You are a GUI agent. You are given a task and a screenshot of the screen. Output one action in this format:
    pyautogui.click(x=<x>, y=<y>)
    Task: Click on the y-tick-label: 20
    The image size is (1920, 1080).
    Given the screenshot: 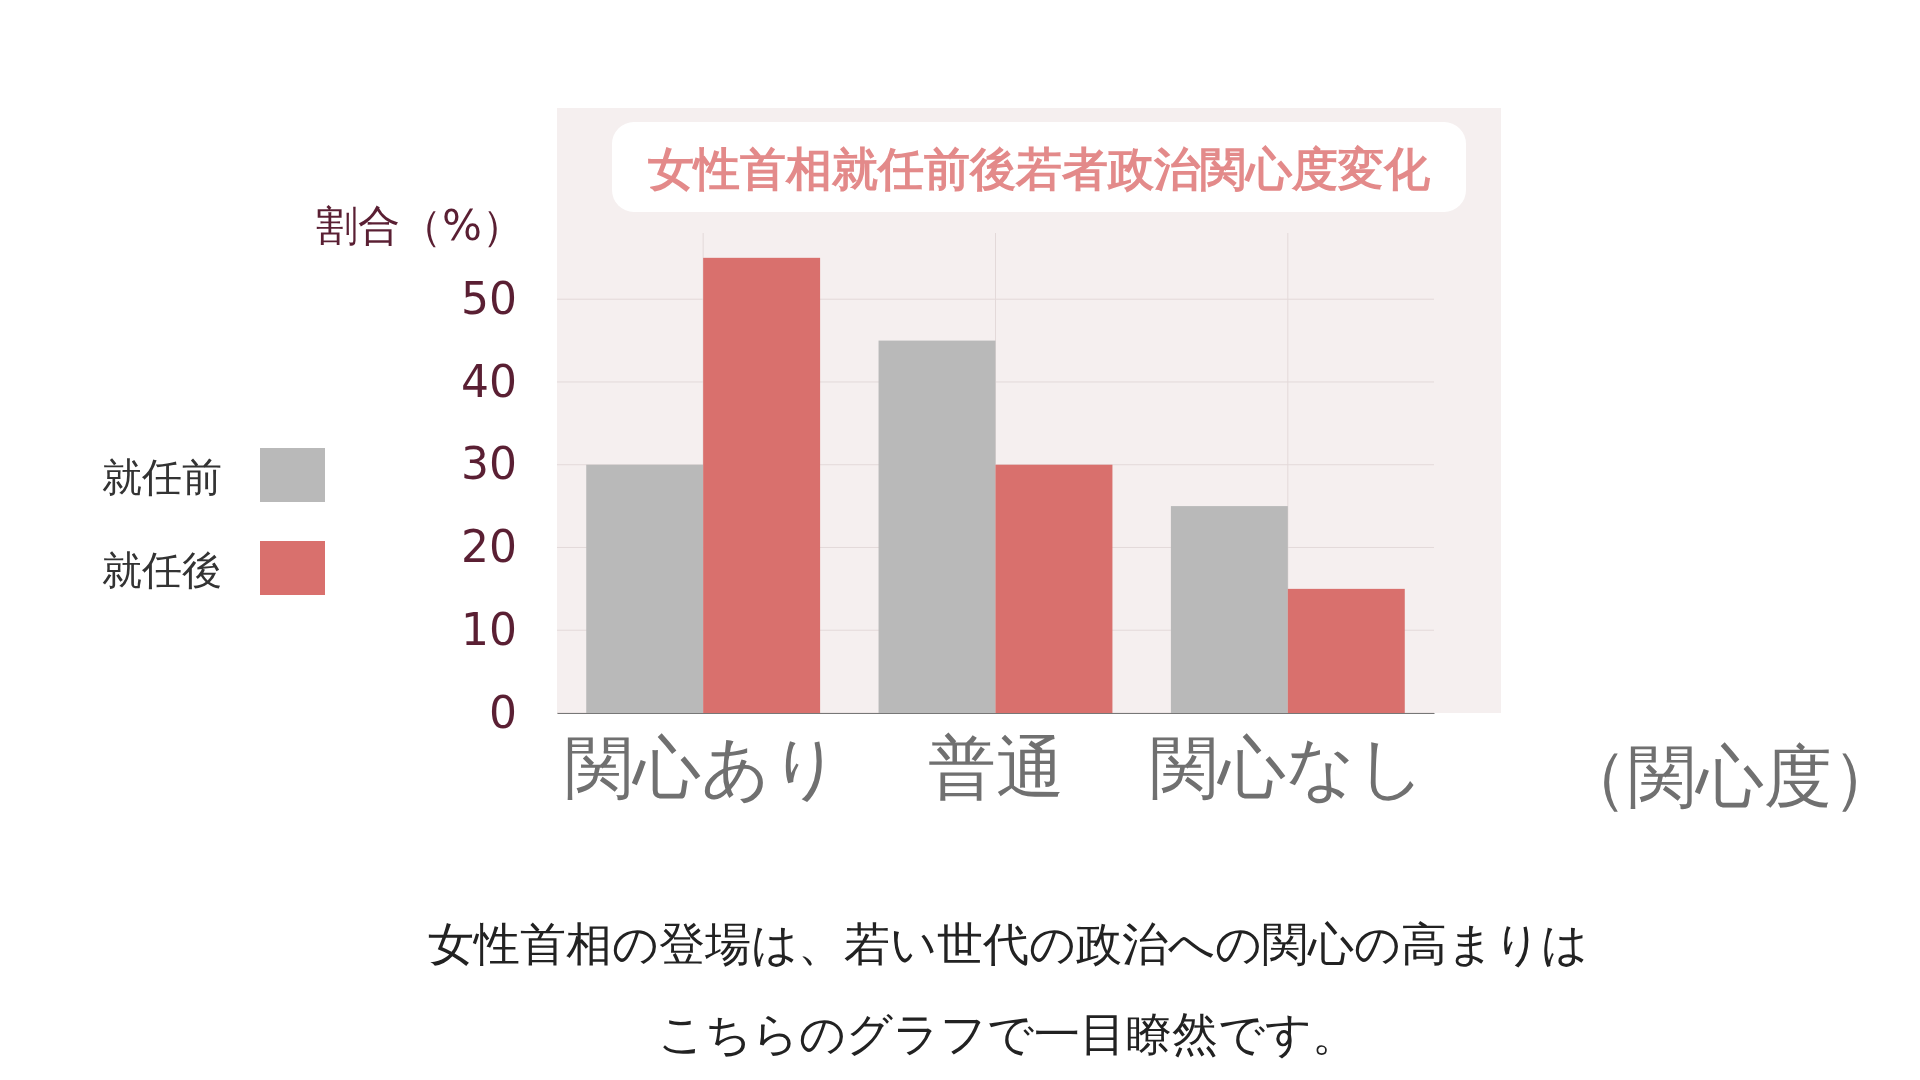 What is the action you would take?
    pyautogui.click(x=489, y=547)
    